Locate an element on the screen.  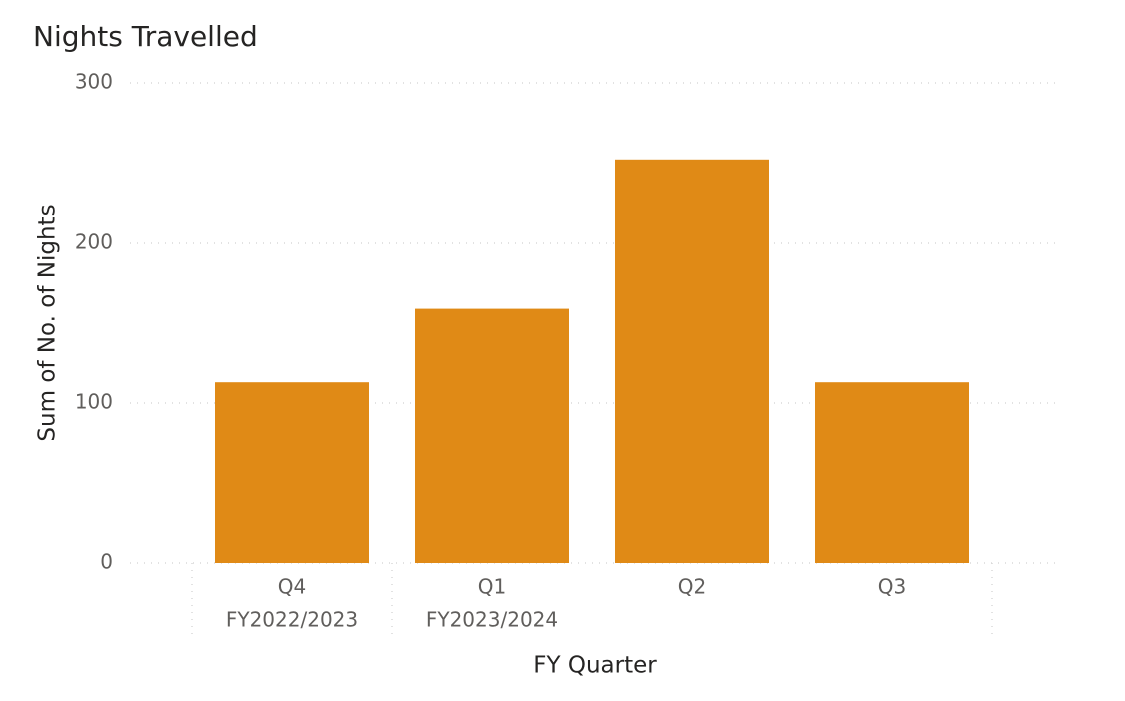
x-tick-label: Q4 is located at coordinates (292, 587).